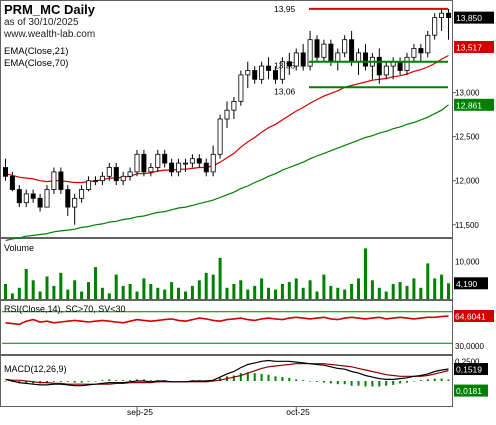 The width and height of the screenshot is (496, 425). Describe the element at coordinates (474, 316) in the screenshot. I see `rsi-badge` at that location.